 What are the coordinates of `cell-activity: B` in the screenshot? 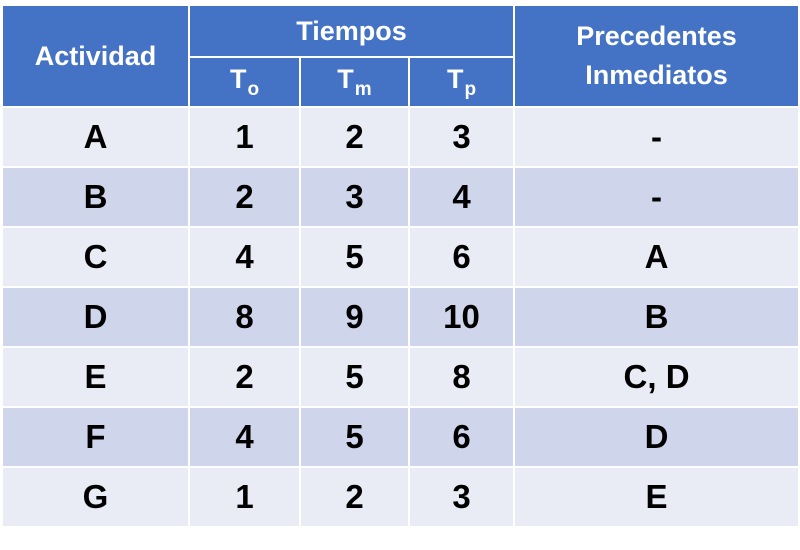 It's located at (95, 197).